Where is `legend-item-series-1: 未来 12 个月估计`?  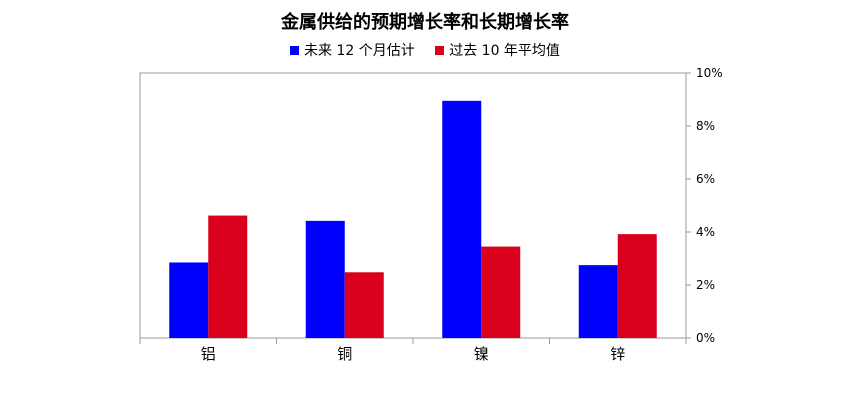
legend-item-series-1: 未来 12 个月估计 is located at coordinates (352, 50).